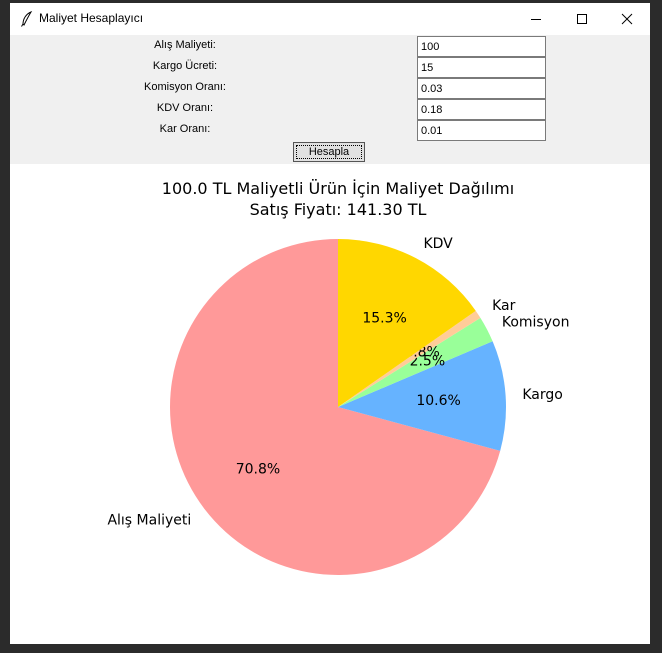 The width and height of the screenshot is (662, 653). What do you see at coordinates (330, 67) in the screenshot?
I see `form-row-kargo: Kargo Ücreti:` at bounding box center [330, 67].